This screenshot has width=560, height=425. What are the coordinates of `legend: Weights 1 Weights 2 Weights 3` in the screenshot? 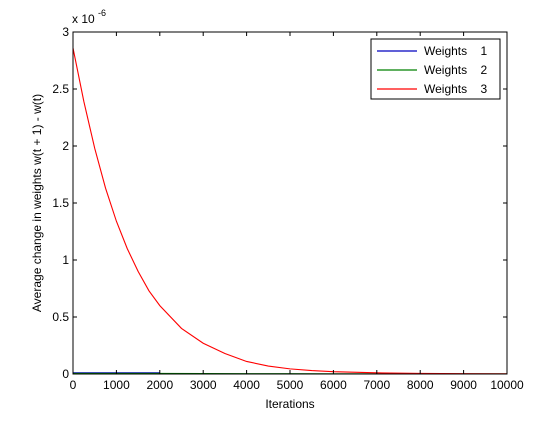 It's located at (435, 69).